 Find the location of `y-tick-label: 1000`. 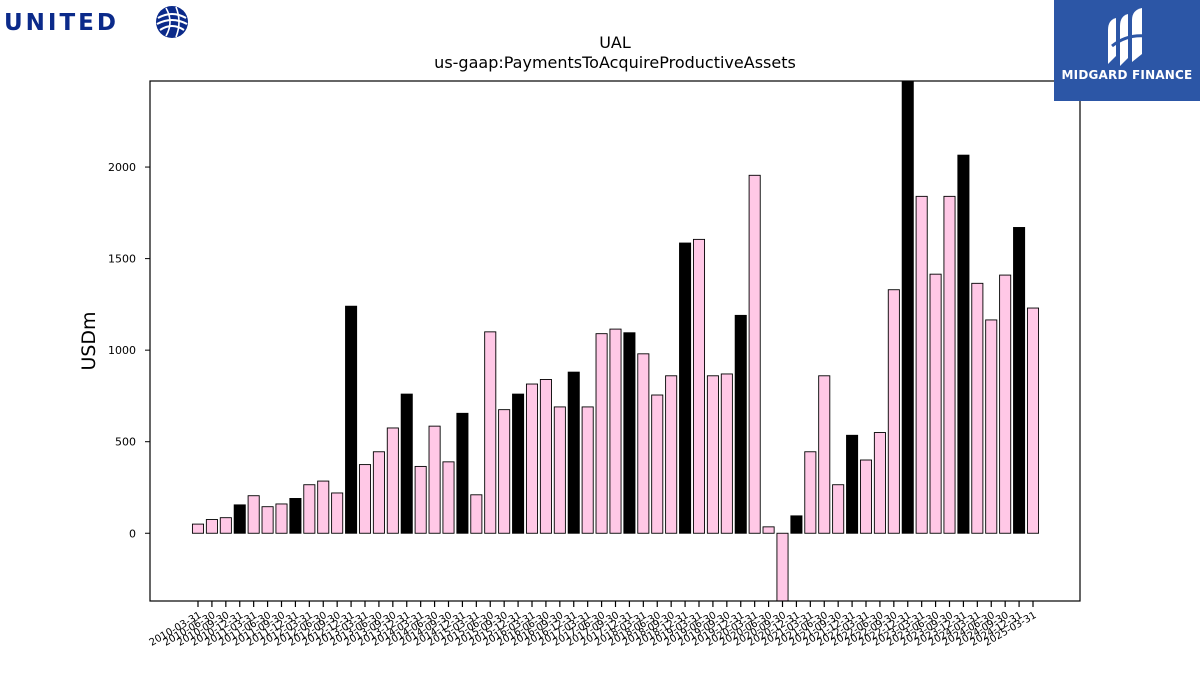

y-tick-label: 1000 is located at coordinates (122, 350).